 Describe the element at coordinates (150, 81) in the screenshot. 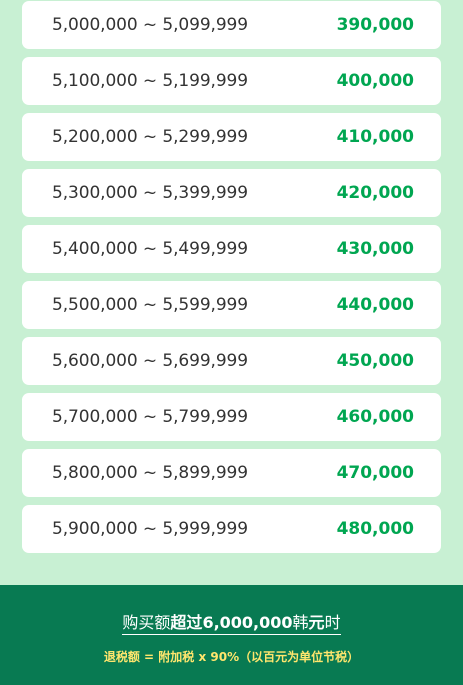

I see `purchase-range: 5,100,000 ~ 5,199,999` at that location.